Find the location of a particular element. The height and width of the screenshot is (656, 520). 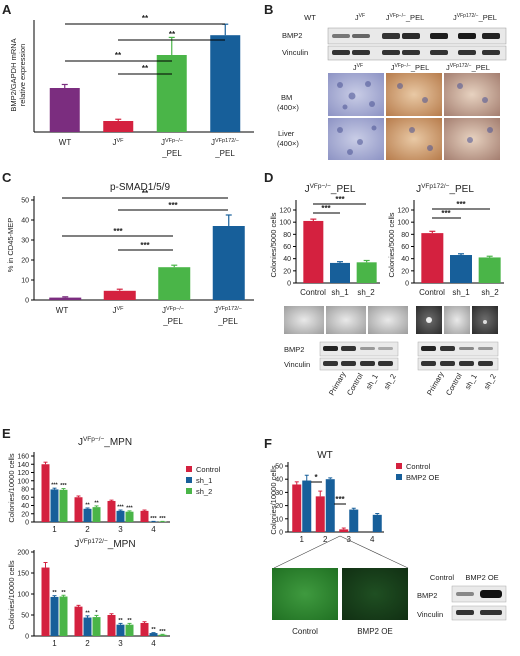

panel-d-right-title: JVFp172/−_PEL is located at coordinates (445, 189).